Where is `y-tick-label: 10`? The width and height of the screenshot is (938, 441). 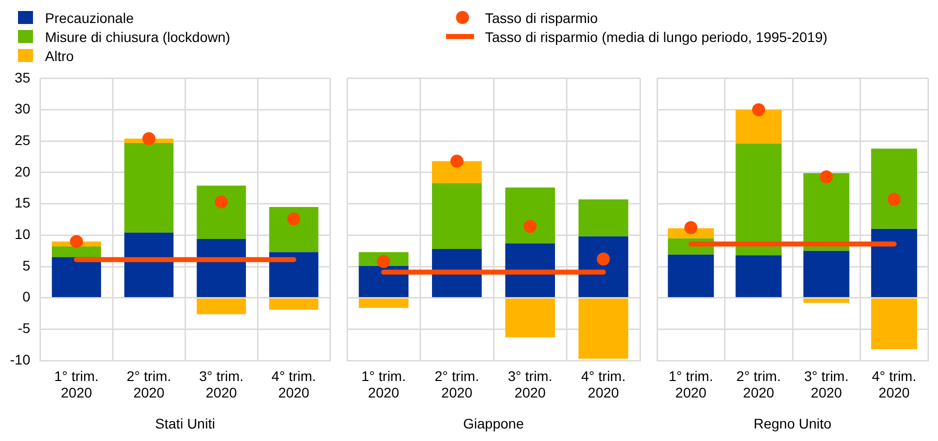
y-tick-label: 10 is located at coordinates (22, 234).